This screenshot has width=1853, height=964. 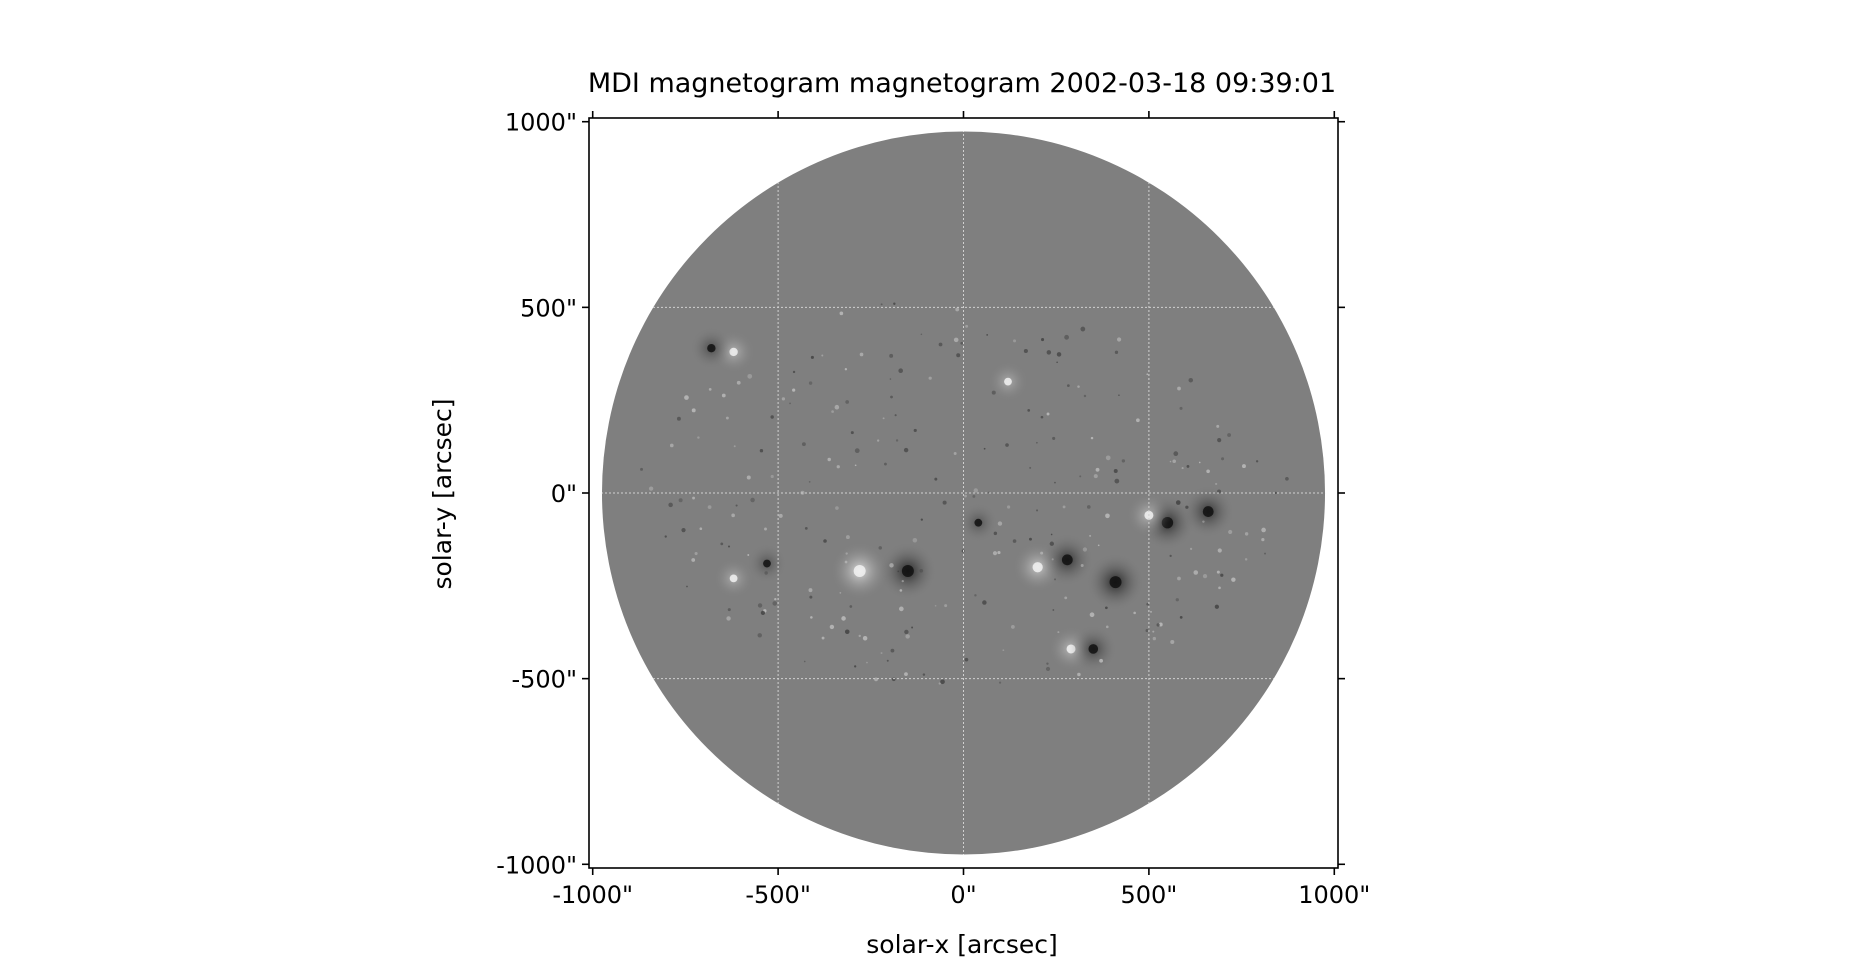 What do you see at coordinates (1334, 895) in the screenshot?
I see `x-tick-label: 1000"` at bounding box center [1334, 895].